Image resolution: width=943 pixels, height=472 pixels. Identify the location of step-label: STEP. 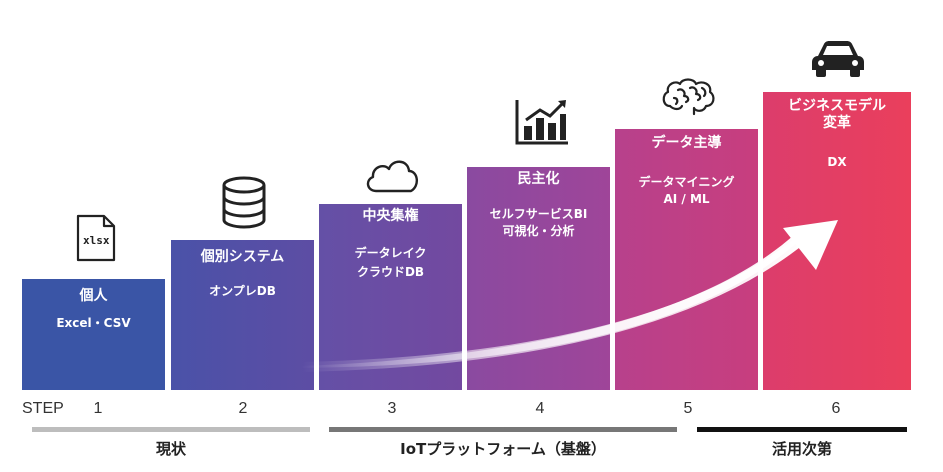
(43, 408).